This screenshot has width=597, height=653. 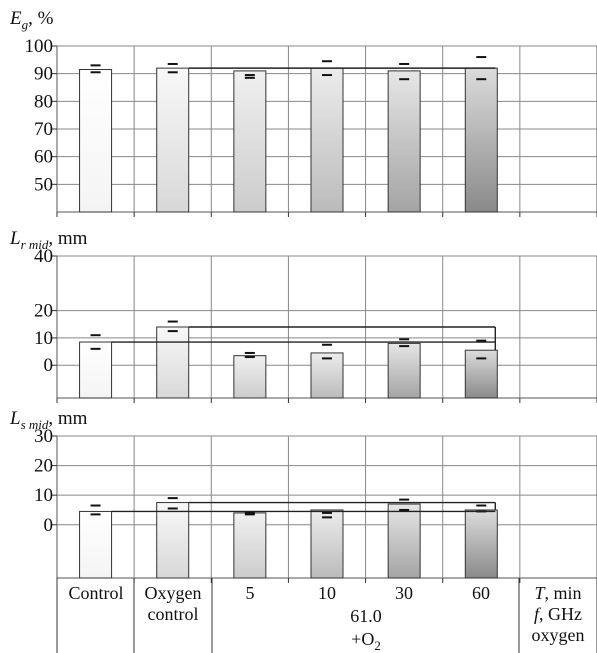 What do you see at coordinates (43, 311) in the screenshot?
I see `panel-2-ytick-label: 20` at bounding box center [43, 311].